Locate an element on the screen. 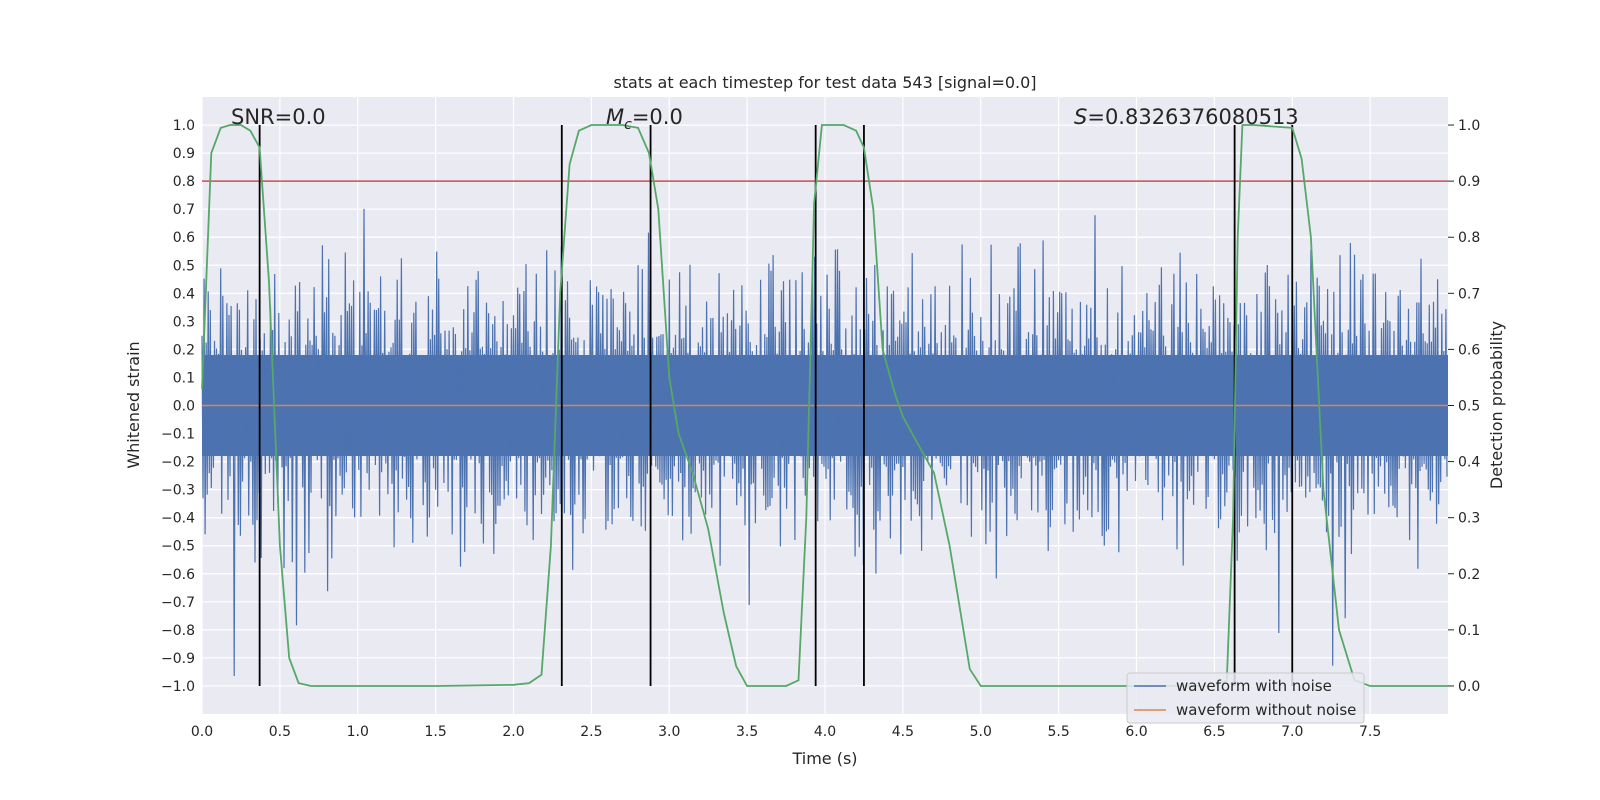  y-right-tick-label: 0.3 is located at coordinates (1469, 519).